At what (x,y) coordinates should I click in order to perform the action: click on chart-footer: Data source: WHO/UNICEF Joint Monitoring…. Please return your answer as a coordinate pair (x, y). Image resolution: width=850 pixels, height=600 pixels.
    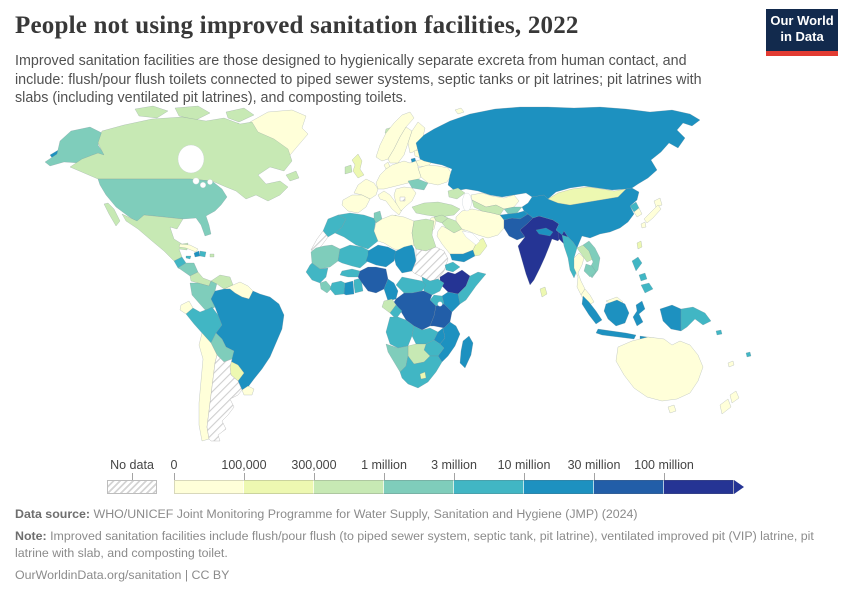
    Looking at the image, I should click on (425, 548).